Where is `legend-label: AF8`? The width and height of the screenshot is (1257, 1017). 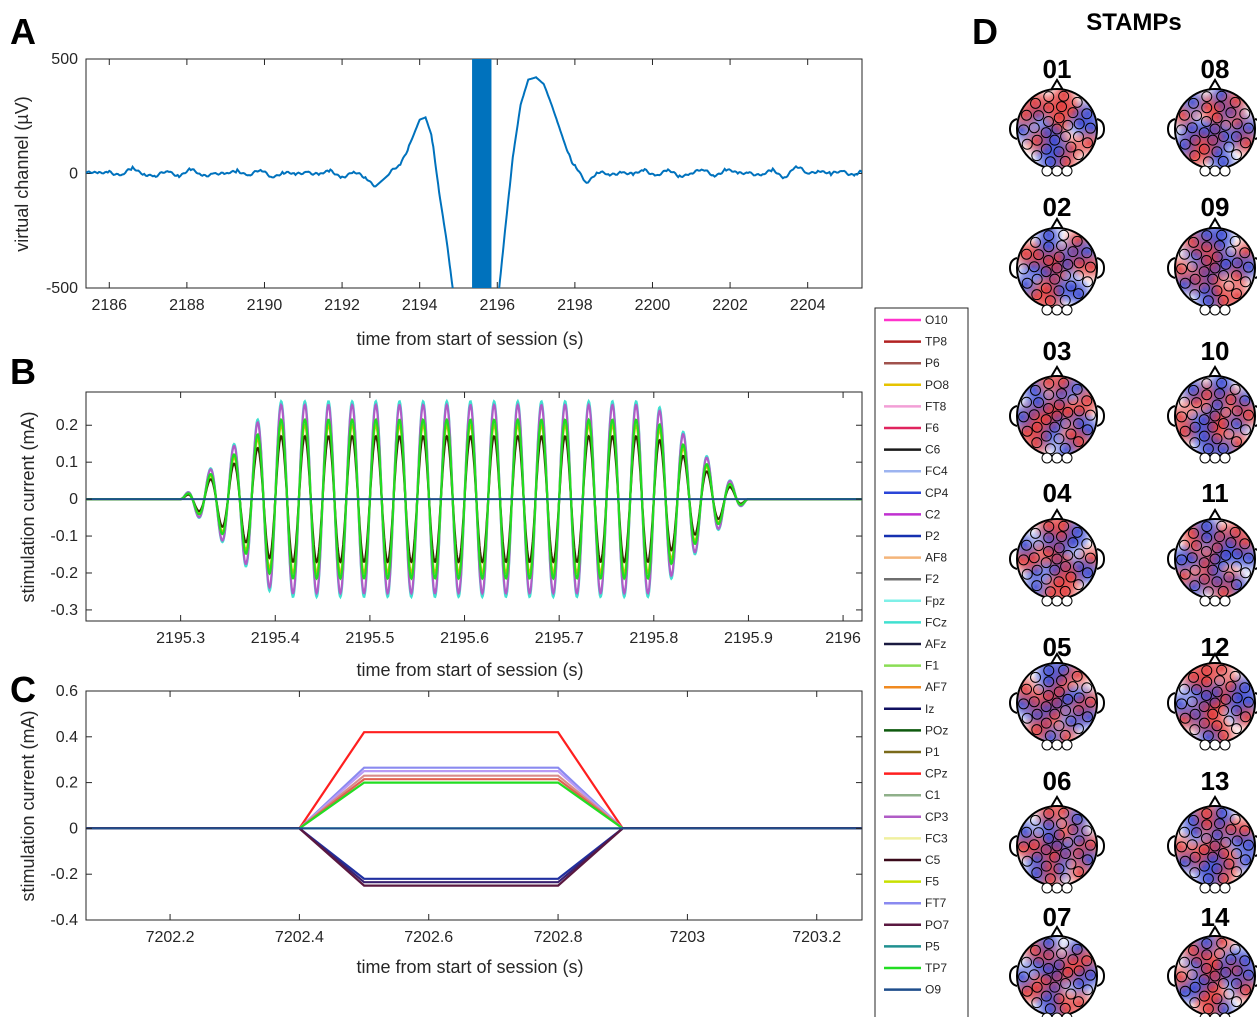
legend-label: AF8 is located at coordinates (936, 558).